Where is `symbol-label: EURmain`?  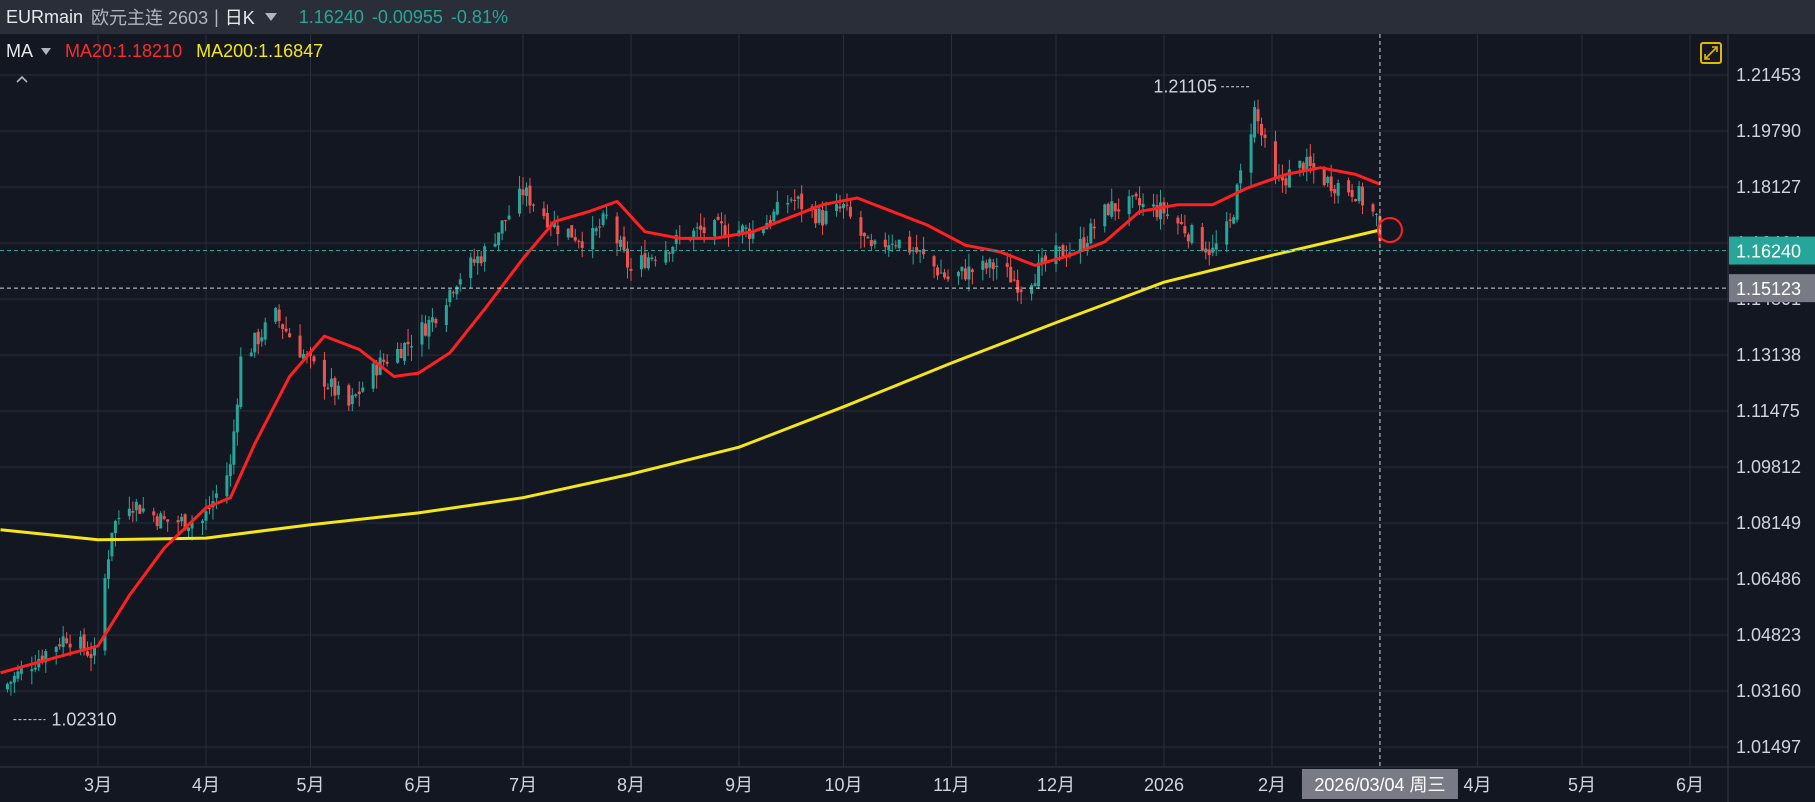 symbol-label: EURmain is located at coordinates (45, 16).